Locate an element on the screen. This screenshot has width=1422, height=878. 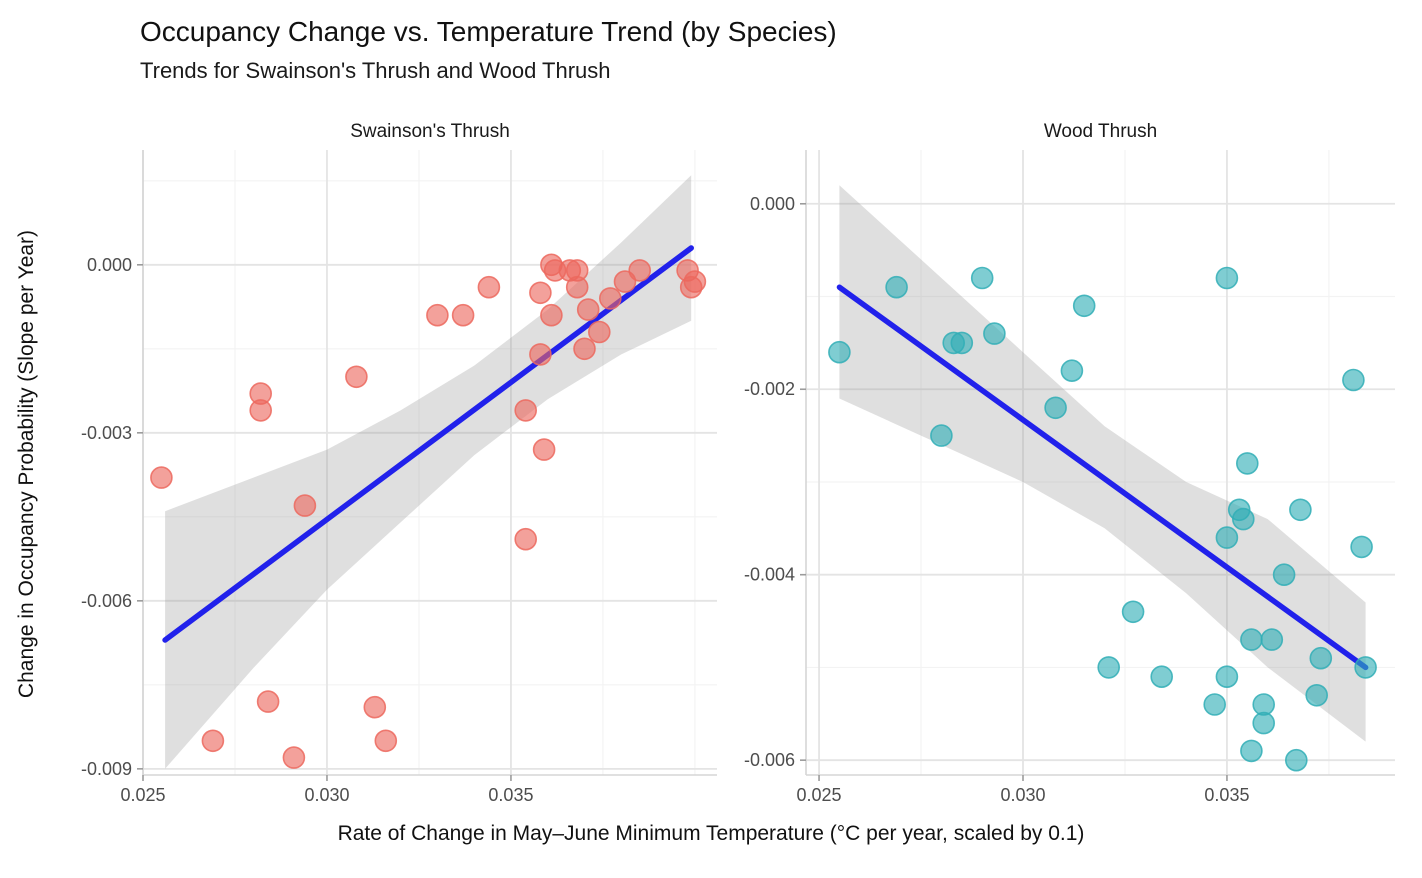
facet-label: Swainson's Thrush is located at coordinates (430, 131).